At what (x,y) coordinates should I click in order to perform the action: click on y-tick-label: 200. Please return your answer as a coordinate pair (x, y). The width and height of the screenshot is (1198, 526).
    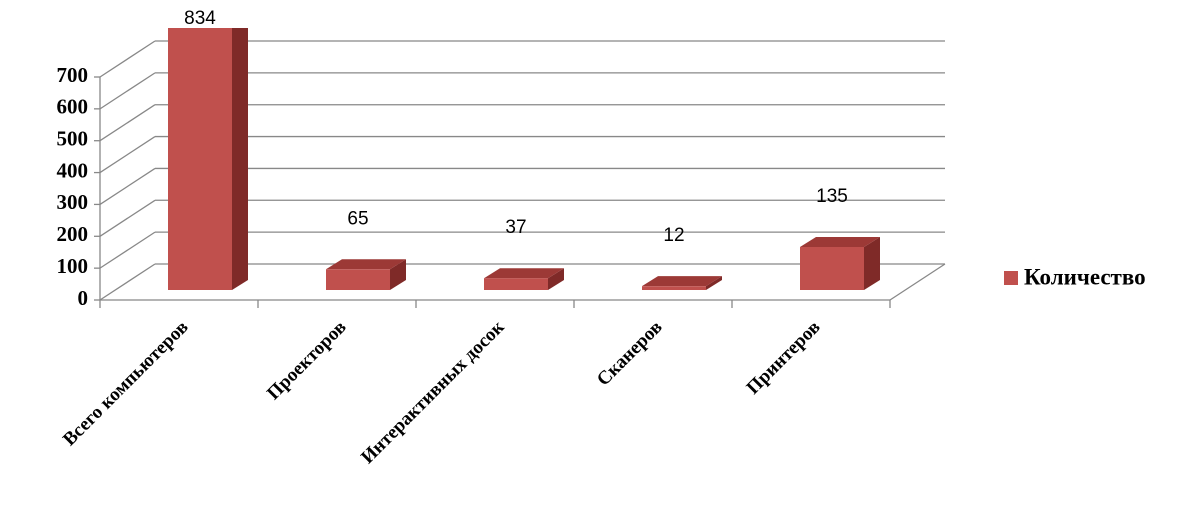
    Looking at the image, I should click on (73, 234).